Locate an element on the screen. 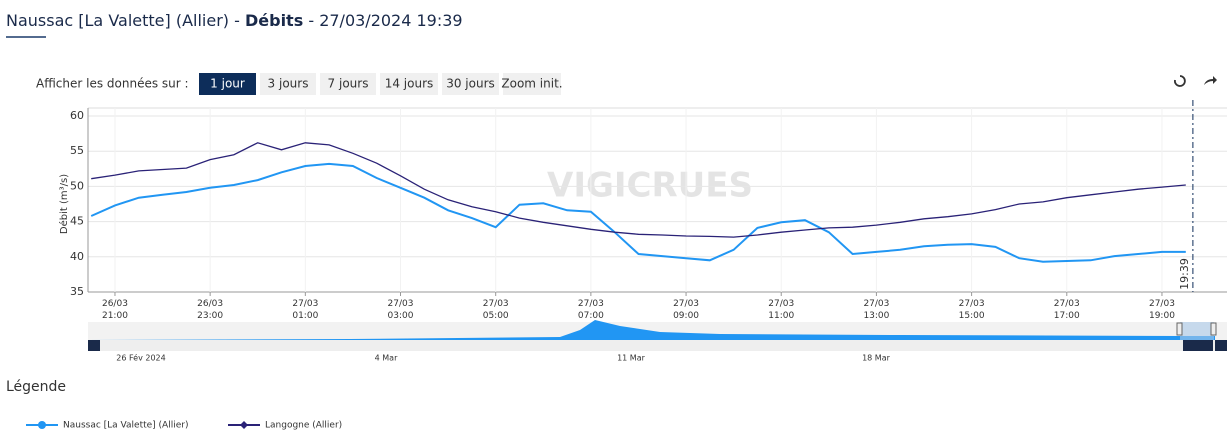 The image size is (1227, 436). x-tick-label: 27/03 11:00 is located at coordinates (781, 310).